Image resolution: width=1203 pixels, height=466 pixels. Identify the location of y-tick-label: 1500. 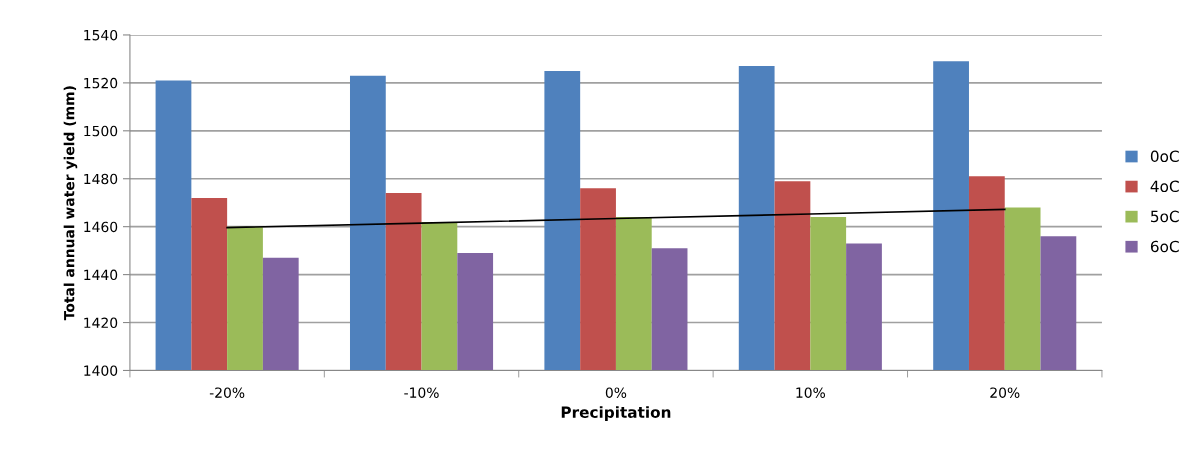
(101, 131).